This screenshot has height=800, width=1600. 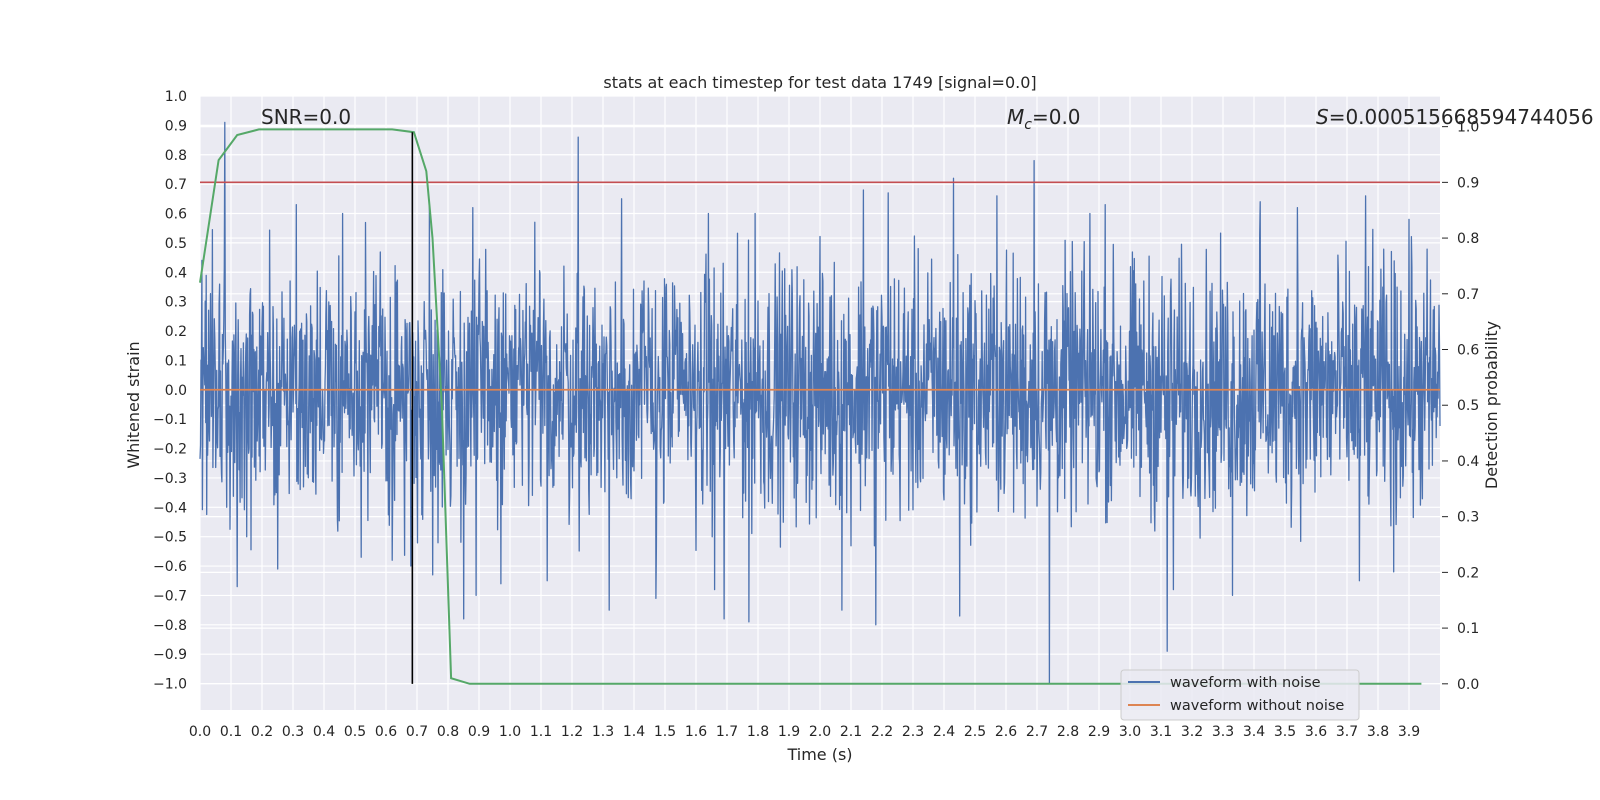 I want to click on y-tick-label-left: 0.9, so click(x=176, y=126).